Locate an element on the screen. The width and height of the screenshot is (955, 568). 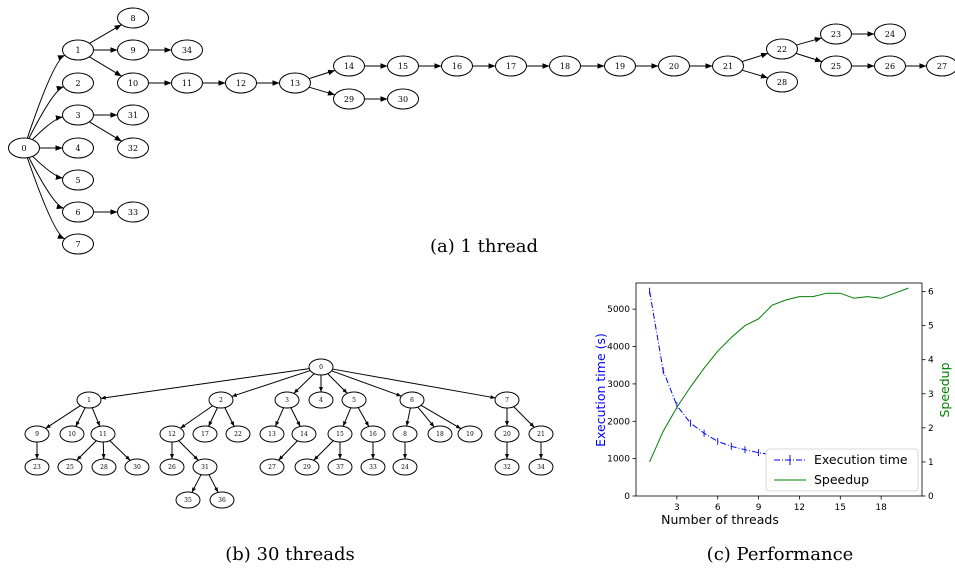
x-axis-label: Number of threads is located at coordinates (720, 519).